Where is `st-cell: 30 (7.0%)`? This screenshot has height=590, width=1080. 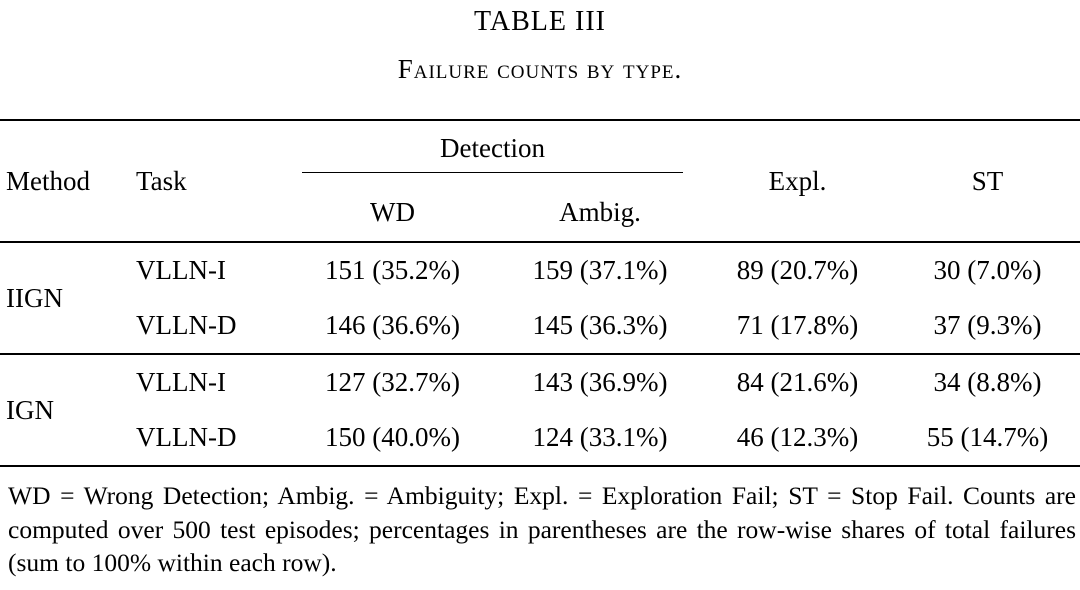
st-cell: 30 (7.0%) is located at coordinates (987, 270).